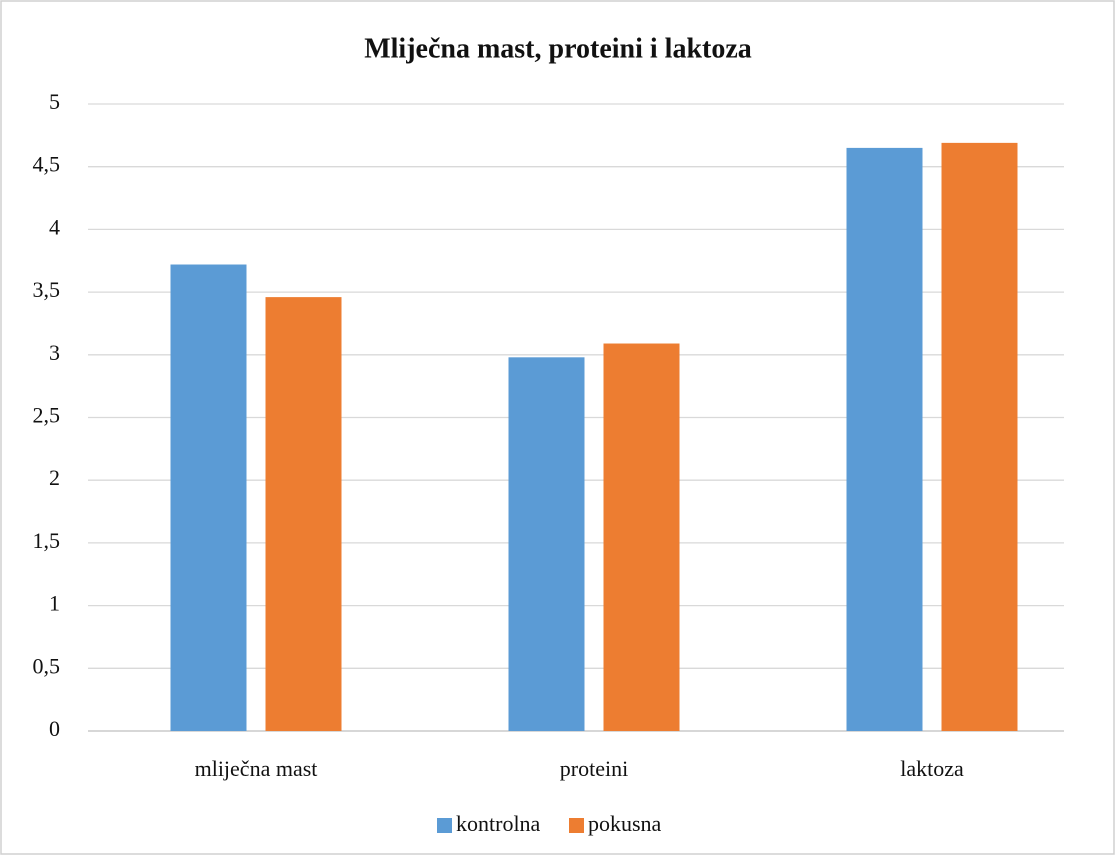  What do you see at coordinates (54, 603) in the screenshot?
I see `y-tick-label: 1` at bounding box center [54, 603].